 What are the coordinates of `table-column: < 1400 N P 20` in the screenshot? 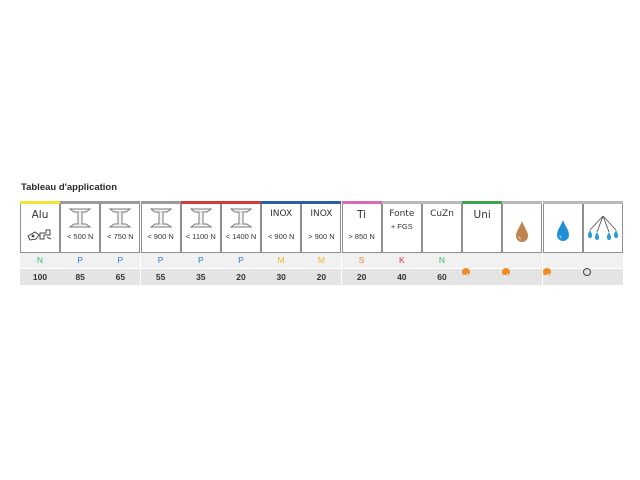 It's located at (241, 243).